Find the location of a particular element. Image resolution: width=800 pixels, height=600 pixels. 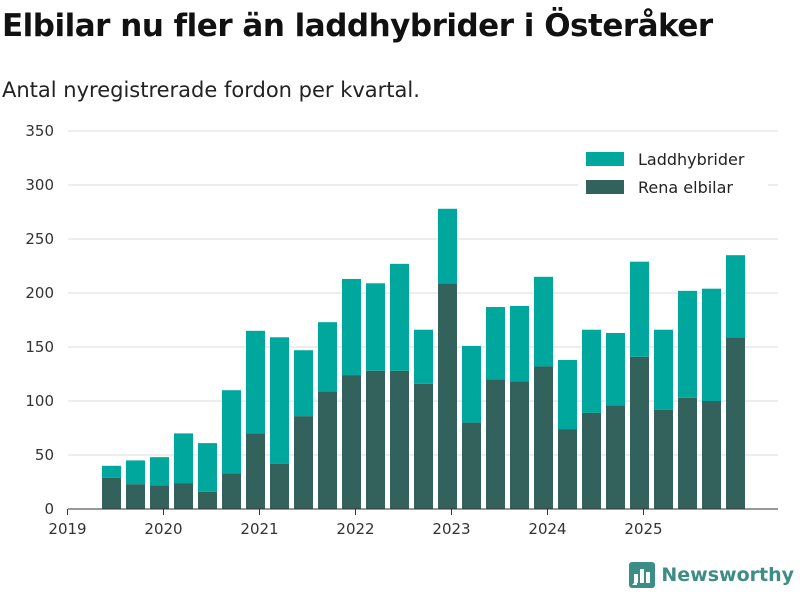

x-tick-label-2024: 2024 is located at coordinates (547, 529).